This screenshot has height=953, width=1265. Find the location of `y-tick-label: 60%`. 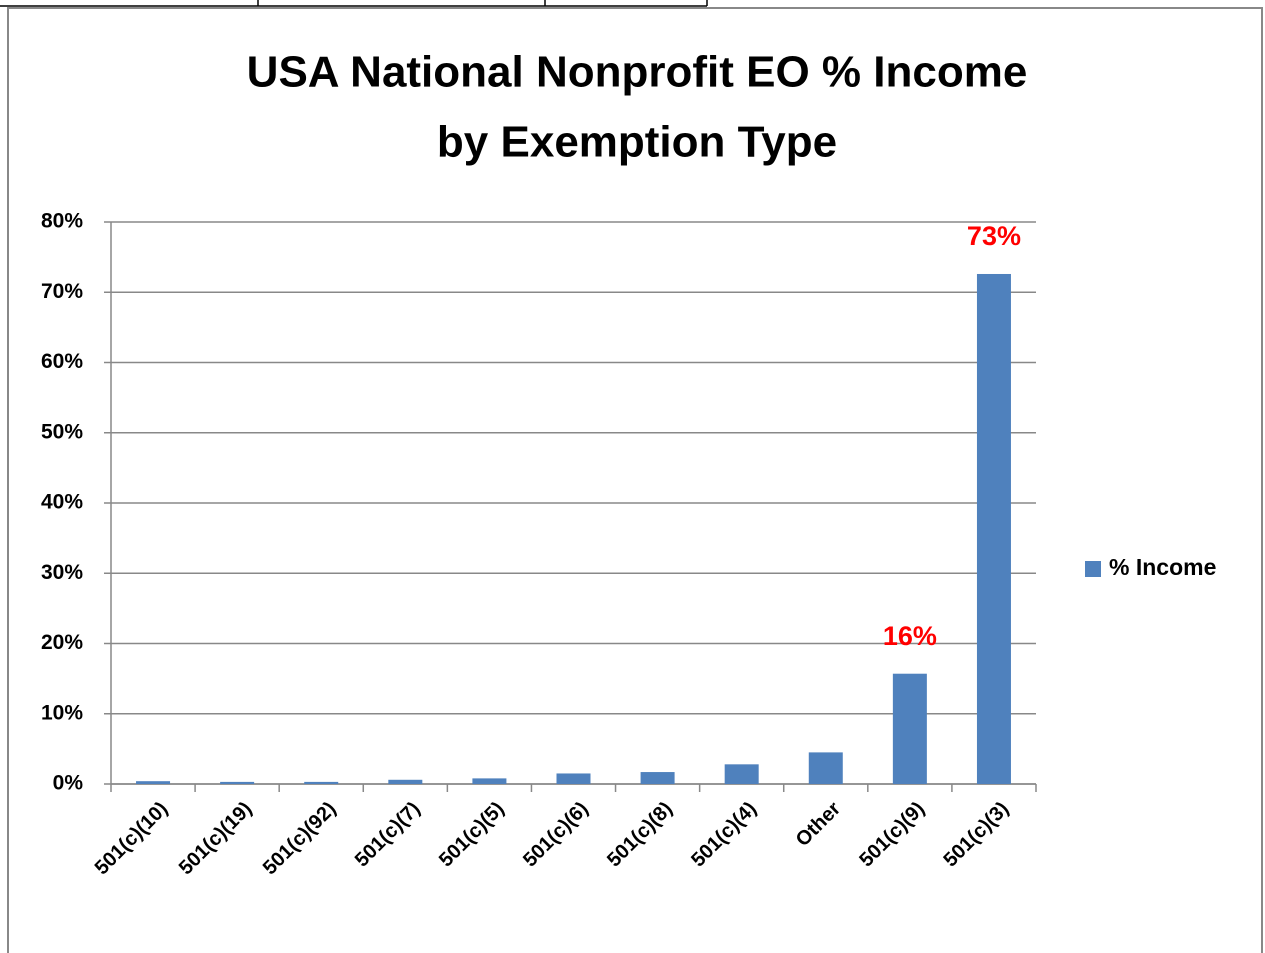

y-tick-label: 60% is located at coordinates (62, 361).